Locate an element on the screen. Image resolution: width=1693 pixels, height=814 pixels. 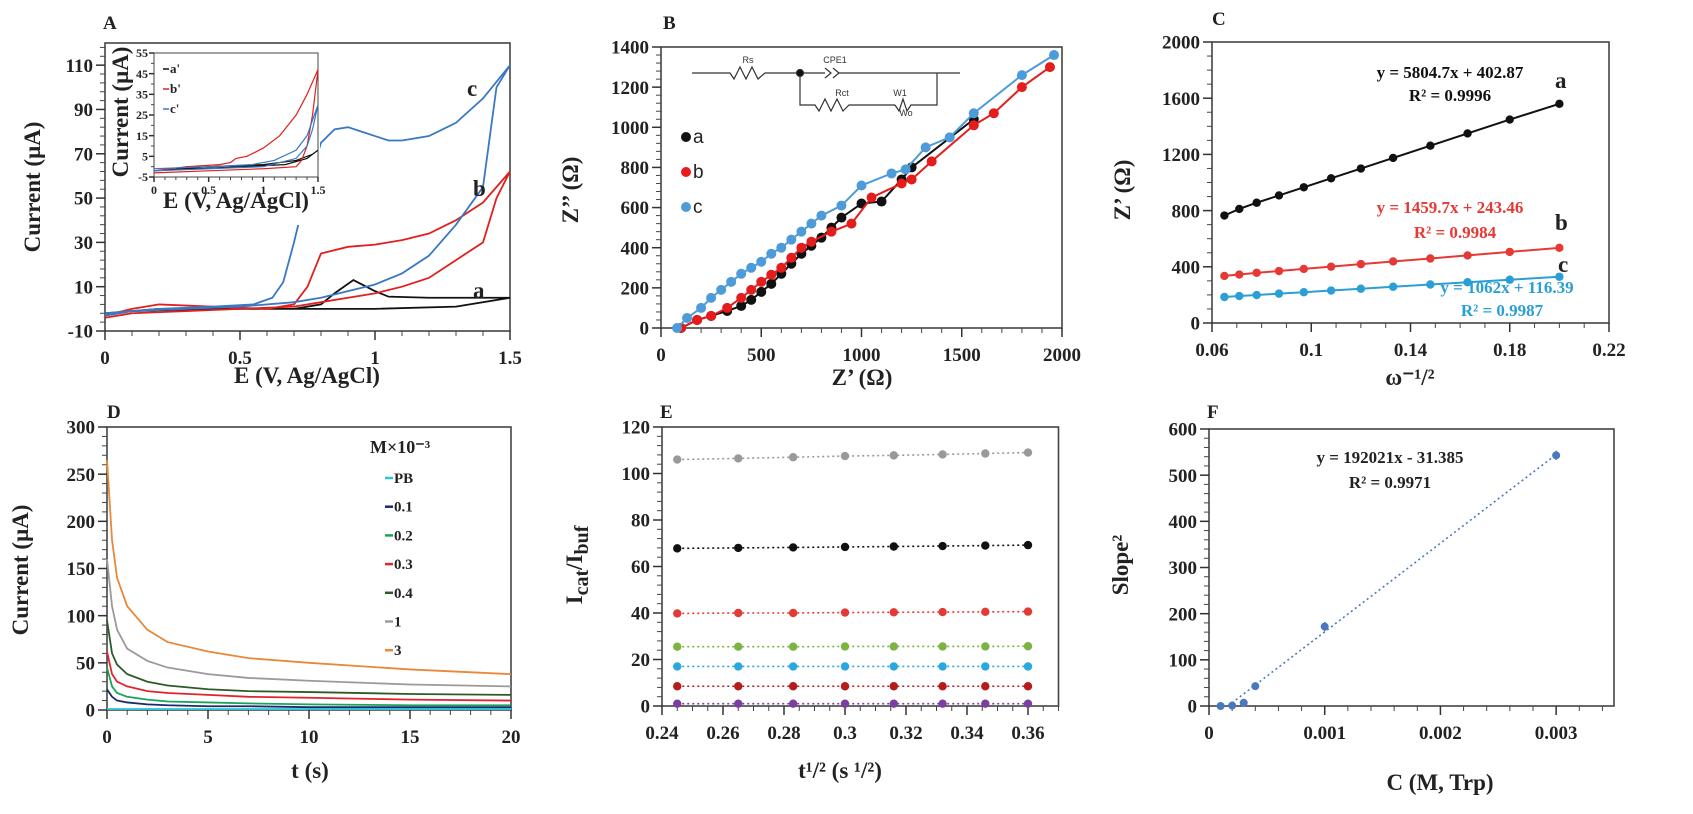
y-tick-label: 20 is located at coordinates (640, 660).